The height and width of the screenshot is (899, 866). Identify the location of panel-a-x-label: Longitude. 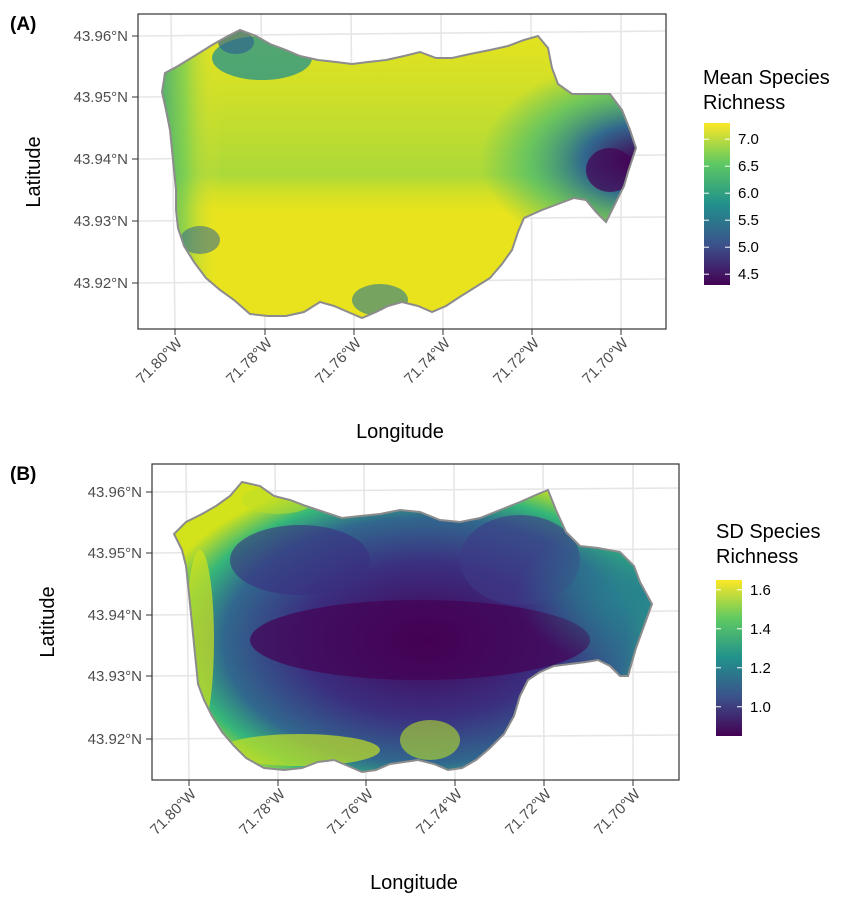
(400, 432).